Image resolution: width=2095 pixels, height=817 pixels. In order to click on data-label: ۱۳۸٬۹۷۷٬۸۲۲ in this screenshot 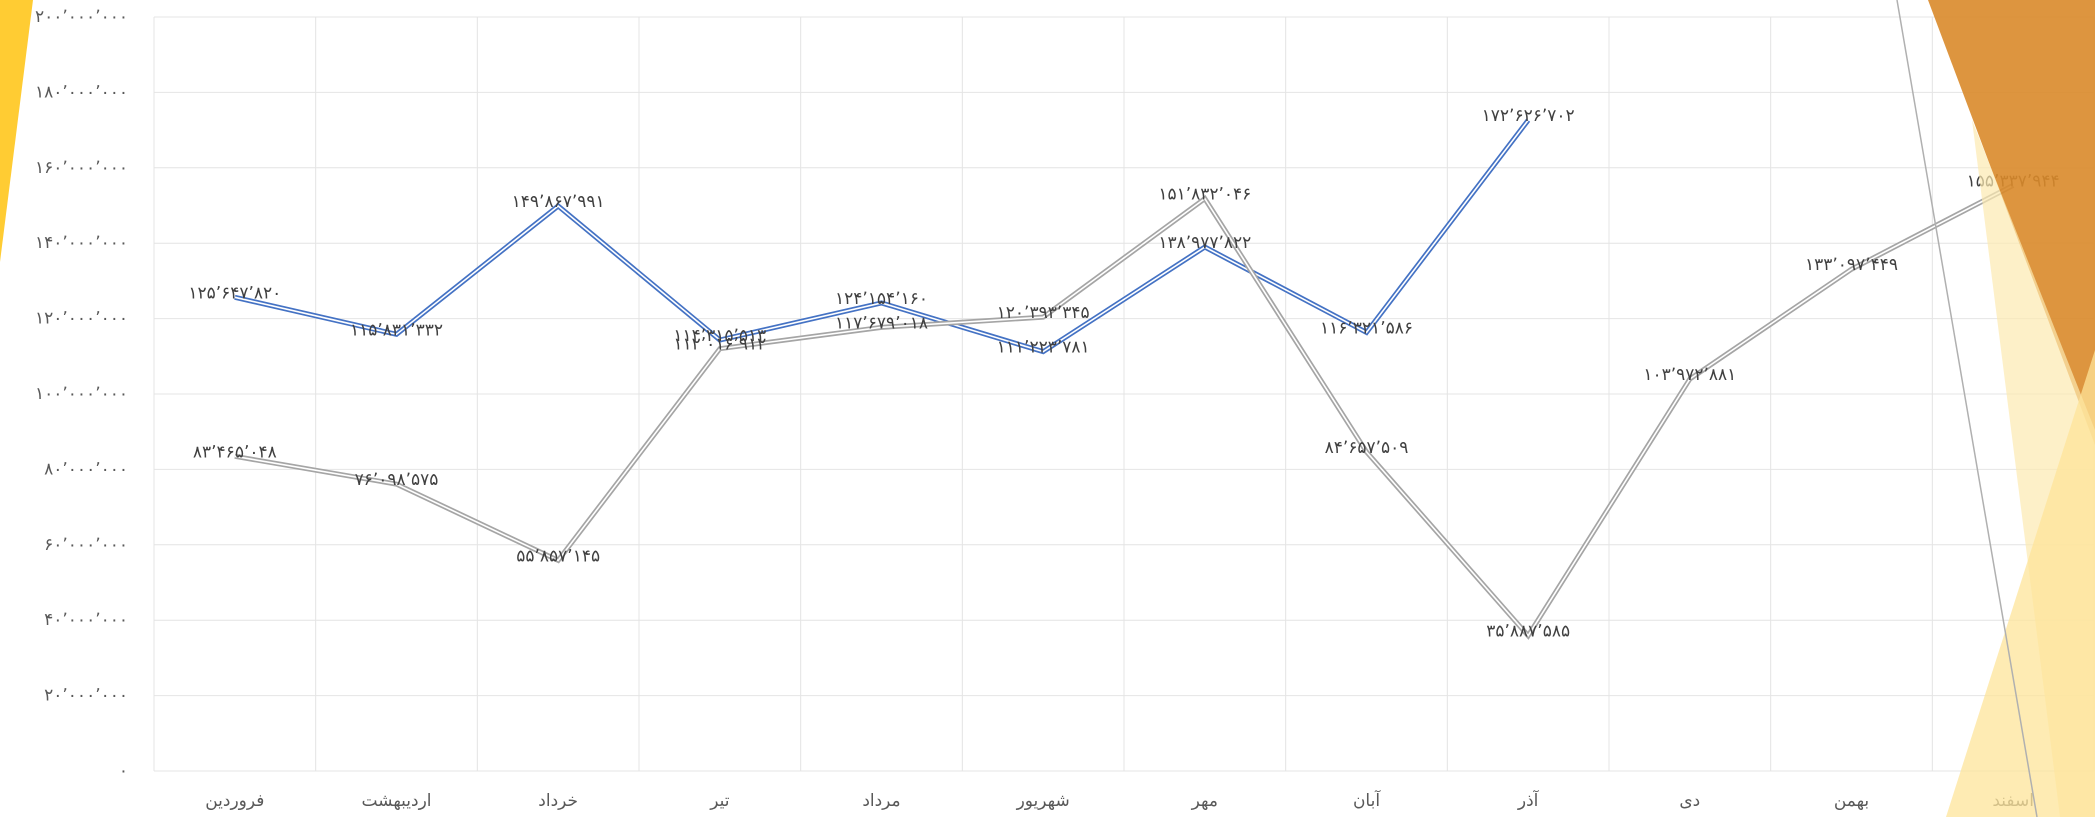, I will do `click(1204, 243)`.